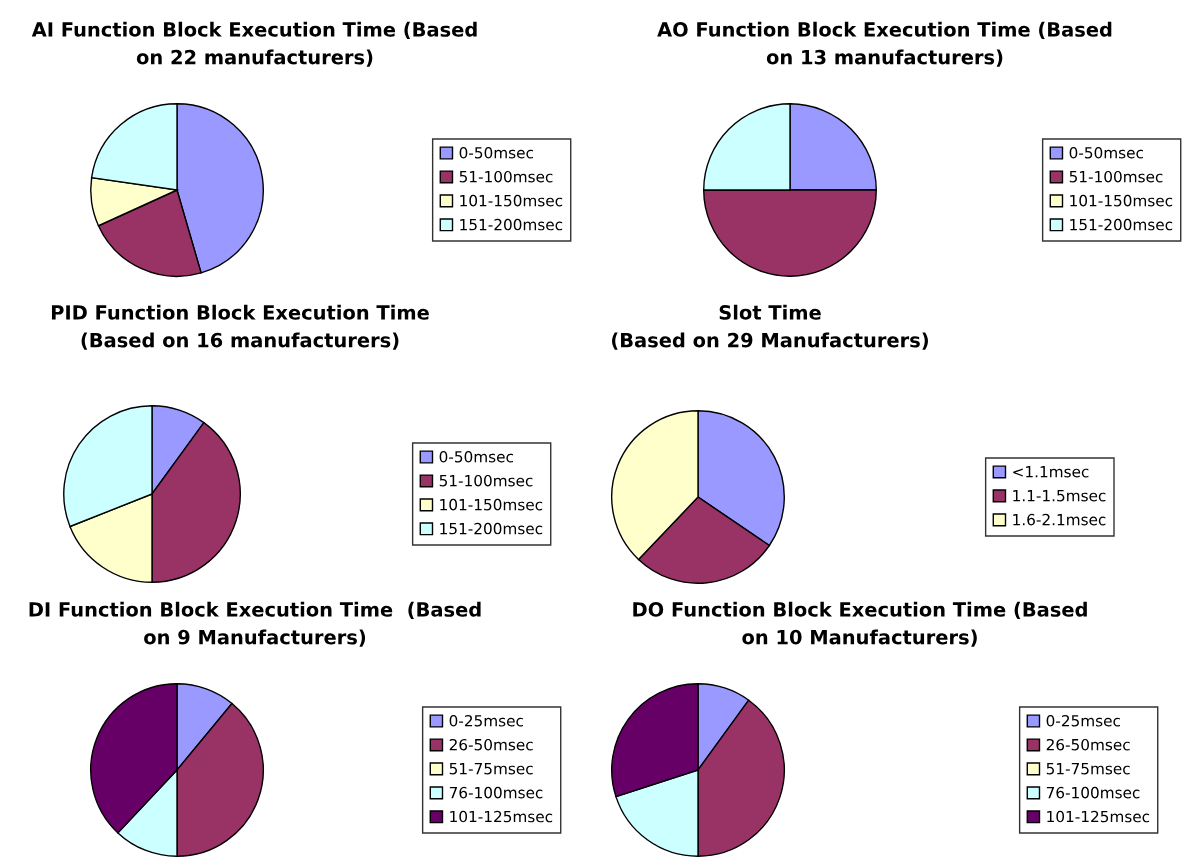 Image resolution: width=1192 pixels, height=859 pixels. What do you see at coordinates (254, 44) in the screenshot?
I see `chart-title: AI Function Block Execution Time (Based on 22 manufacturers)` at bounding box center [254, 44].